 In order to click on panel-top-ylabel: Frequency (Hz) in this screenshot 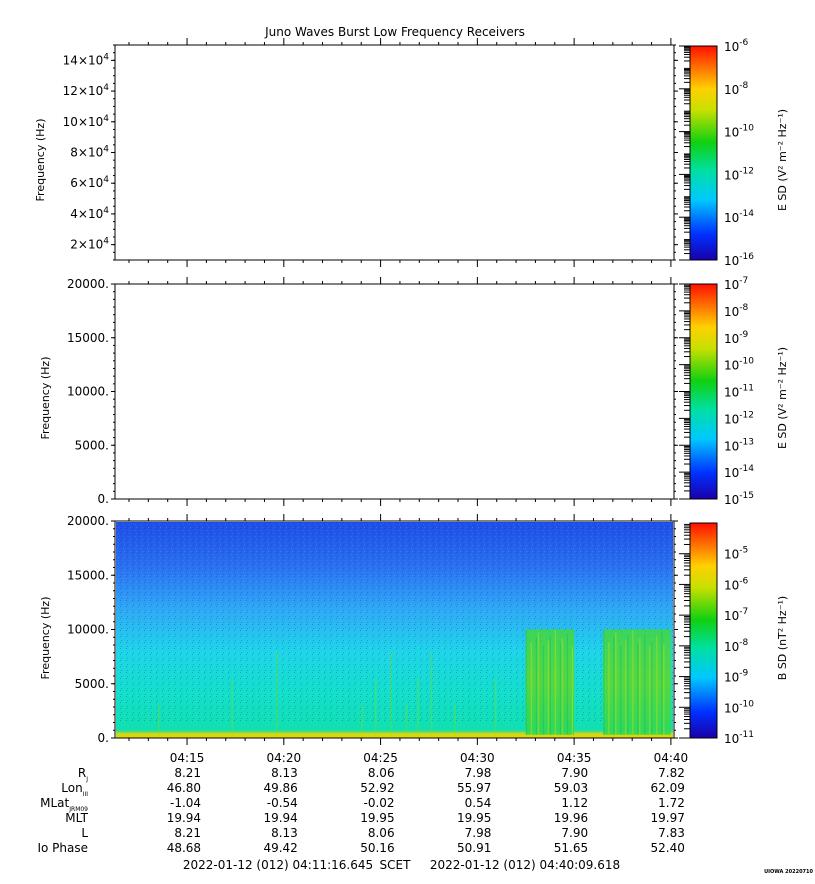, I will do `click(40, 160)`.